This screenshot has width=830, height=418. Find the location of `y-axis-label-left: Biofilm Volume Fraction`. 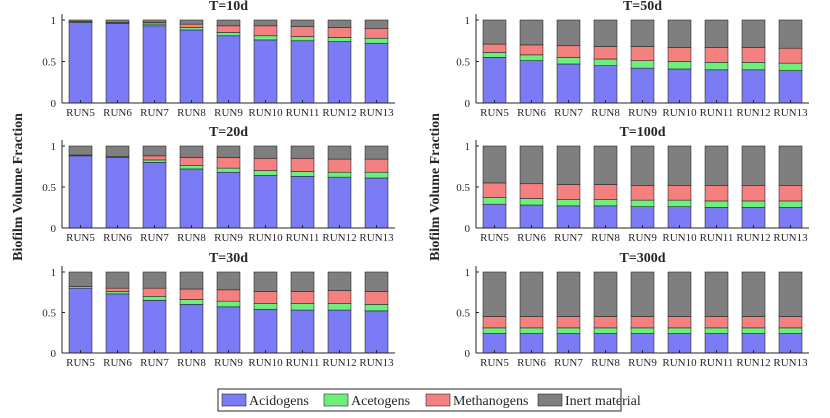

y-axis-label-left: Biofilm Volume Fraction is located at coordinates (18, 187).